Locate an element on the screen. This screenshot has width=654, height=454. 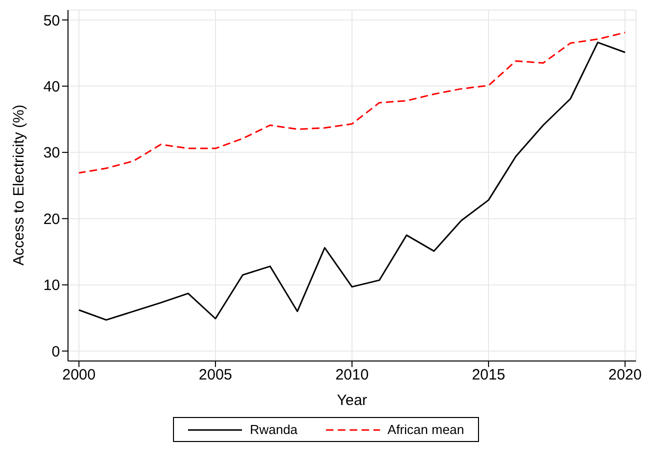
y-tick-label: 10 is located at coordinates (51, 285).